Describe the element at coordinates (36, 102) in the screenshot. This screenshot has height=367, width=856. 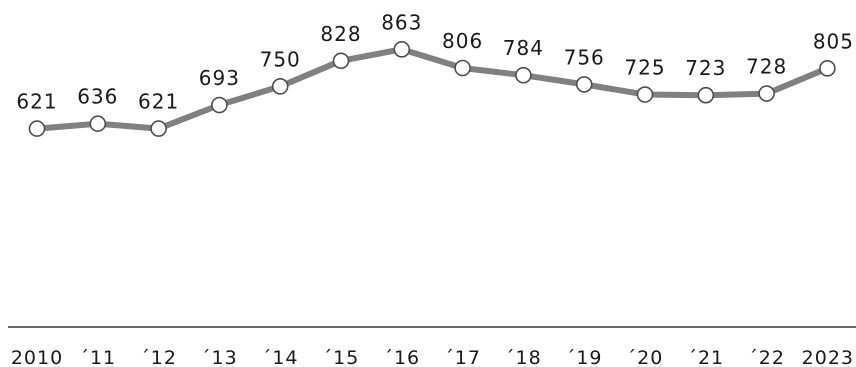
I see `data-label-0: 621` at that location.